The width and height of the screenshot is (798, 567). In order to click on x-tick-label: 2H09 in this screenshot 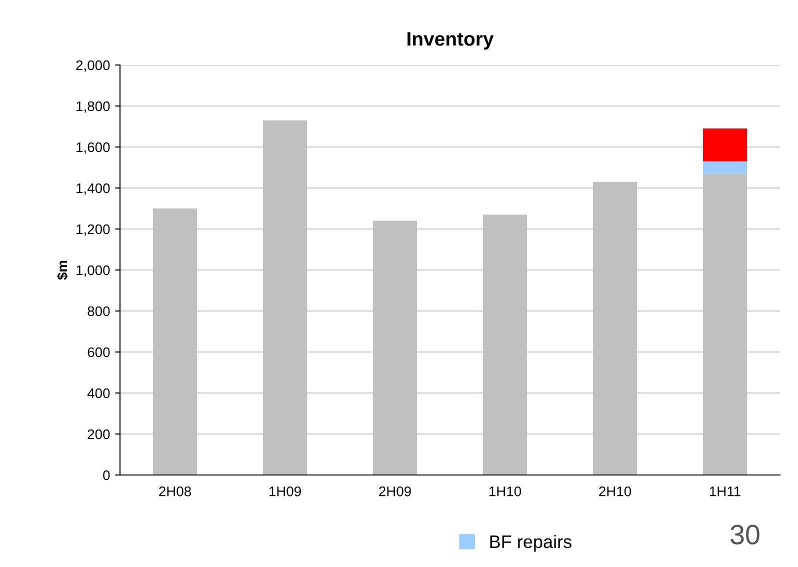, I will do `click(395, 491)`.